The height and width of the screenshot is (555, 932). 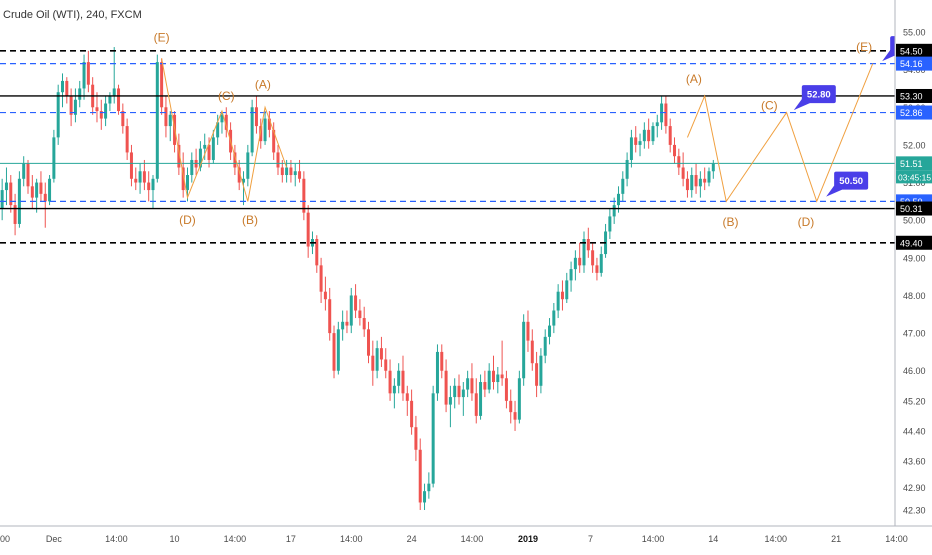 I want to click on wave-left-path, so click(x=224, y=130).